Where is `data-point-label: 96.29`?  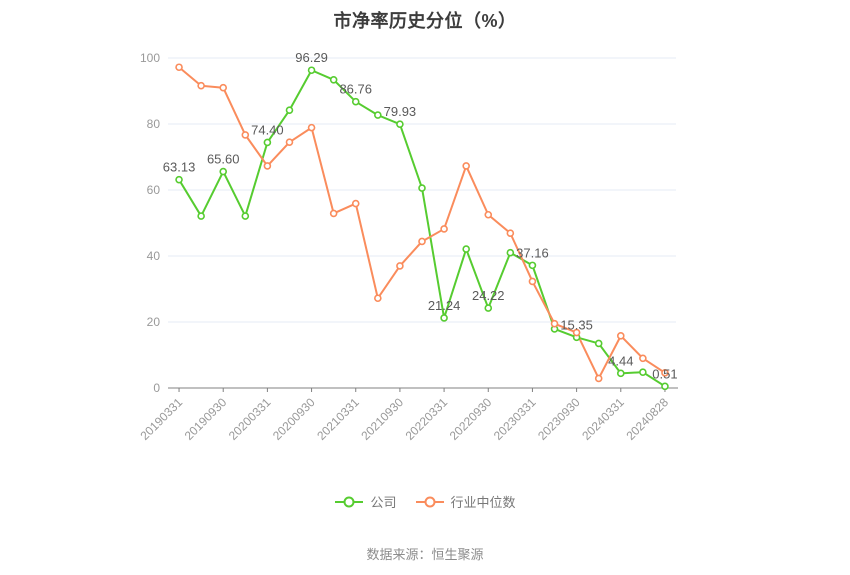 data-point-label: 96.29 is located at coordinates (311, 57).